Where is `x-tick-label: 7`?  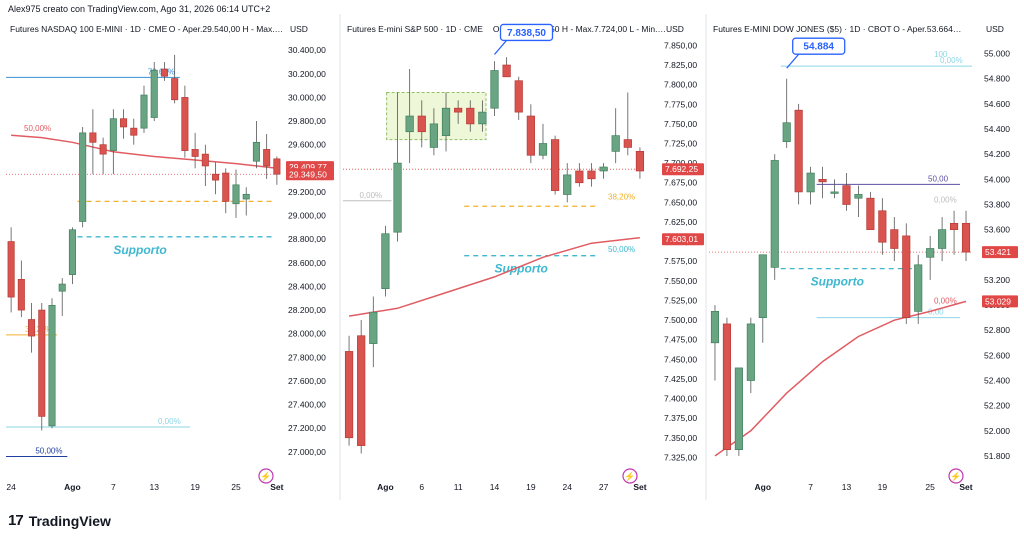
x-tick-label: 7 is located at coordinates (113, 487).